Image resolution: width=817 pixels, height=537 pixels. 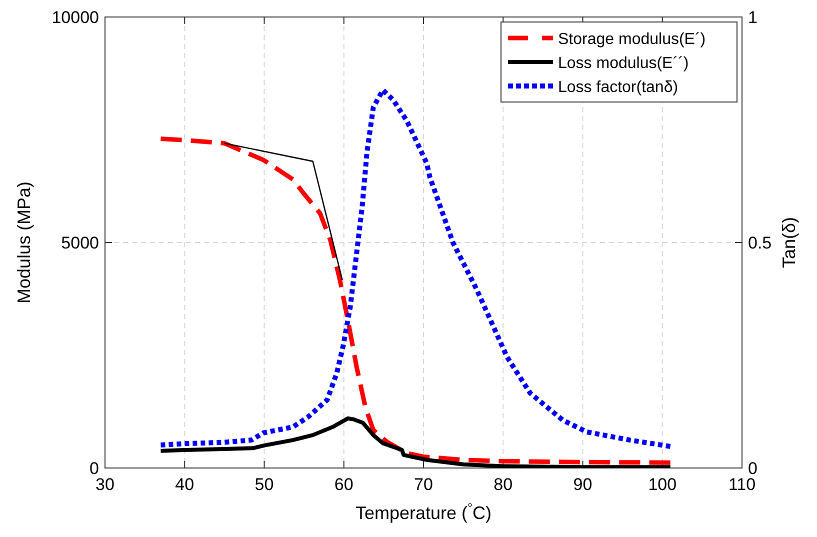 I want to click on y2-tick-label: 0.5, so click(x=760, y=243).